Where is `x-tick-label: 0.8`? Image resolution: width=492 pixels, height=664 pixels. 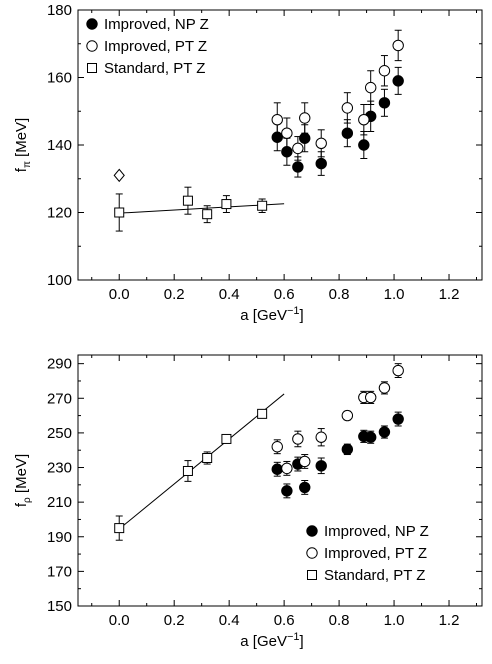
x-tick-label: 0.8 is located at coordinates (339, 294).